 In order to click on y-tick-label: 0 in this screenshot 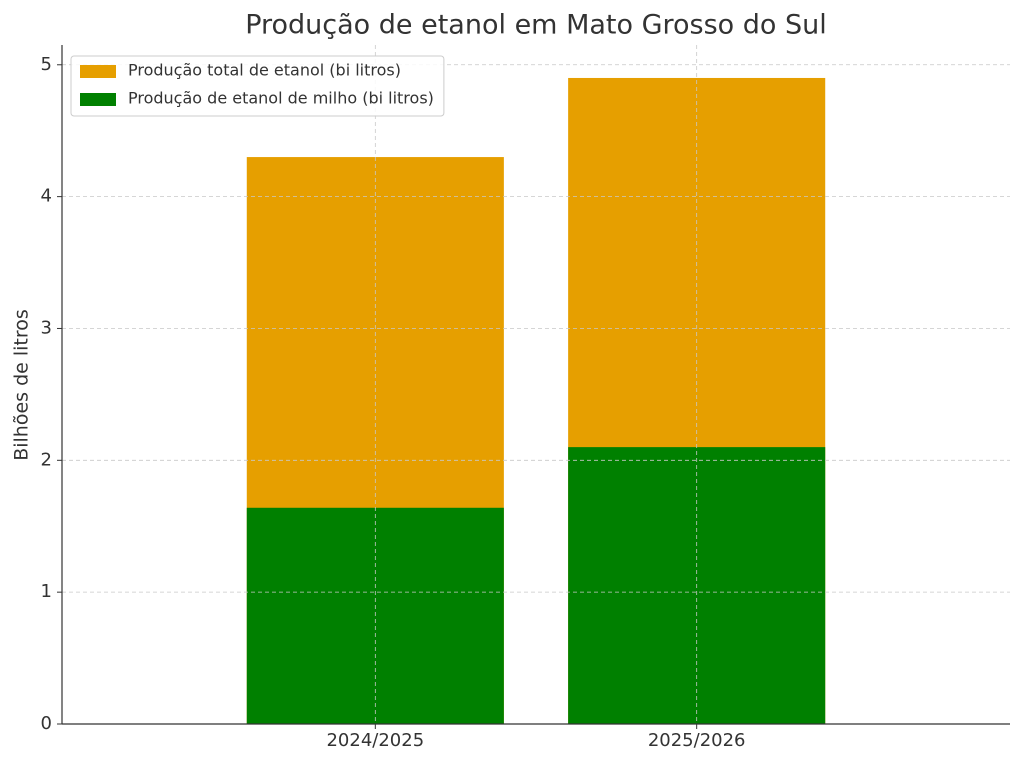, I will do `click(46, 723)`.